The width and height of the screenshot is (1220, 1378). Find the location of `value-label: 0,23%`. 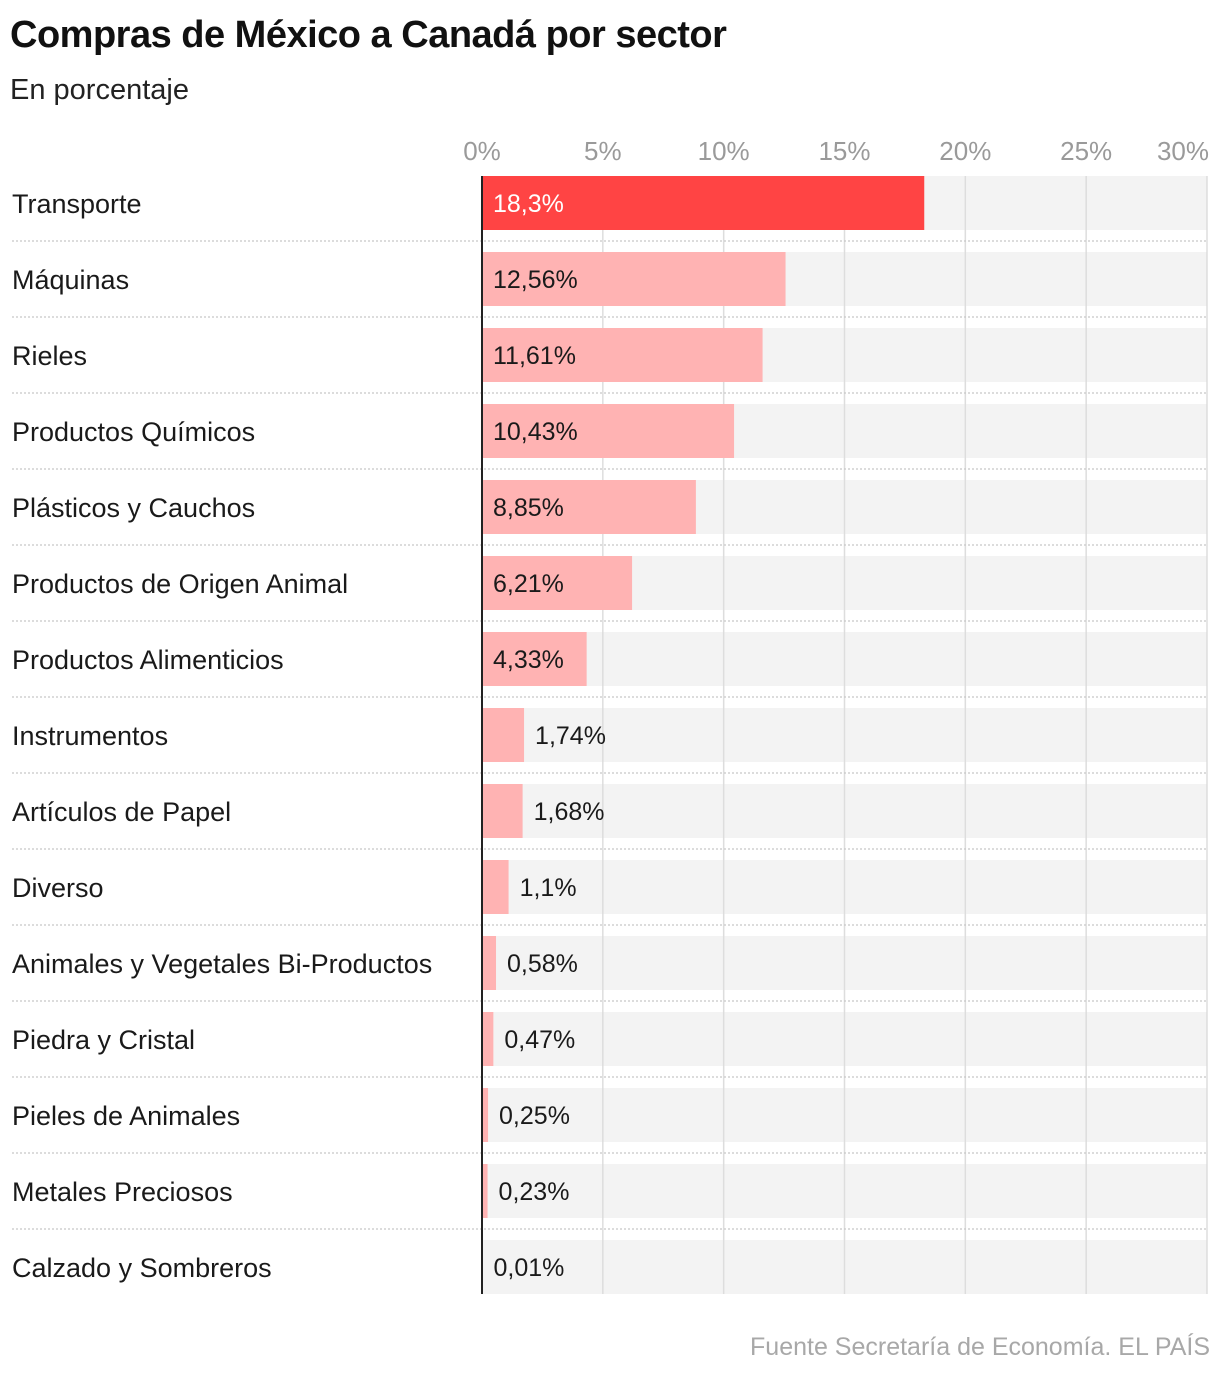

value-label: 0,23% is located at coordinates (534, 1192).